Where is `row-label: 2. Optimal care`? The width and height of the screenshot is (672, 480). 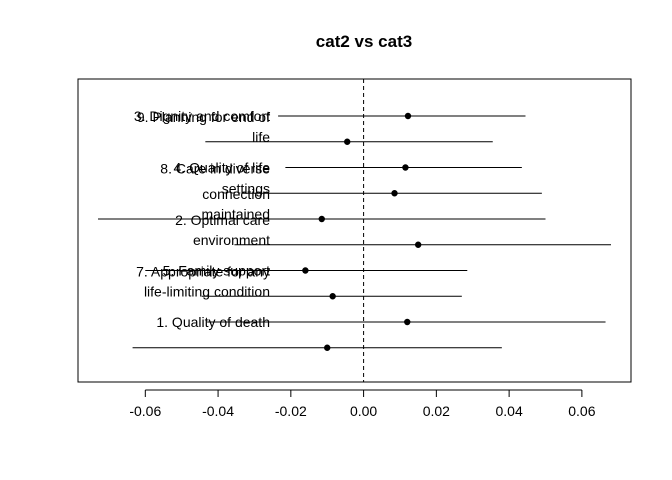 row-label: 2. Optimal care is located at coordinates (222, 220).